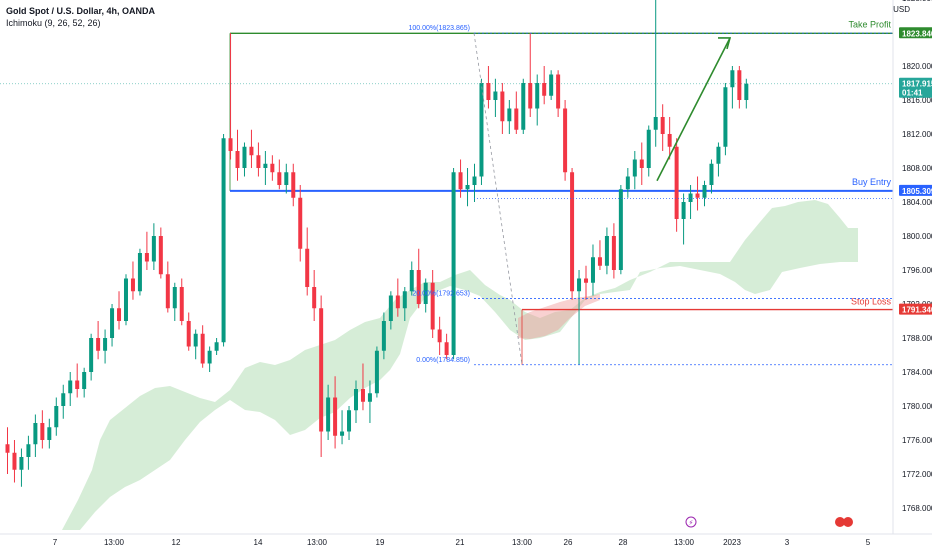  What do you see at coordinates (460, 542) in the screenshot?
I see `x-tick-label: 21` at bounding box center [460, 542].